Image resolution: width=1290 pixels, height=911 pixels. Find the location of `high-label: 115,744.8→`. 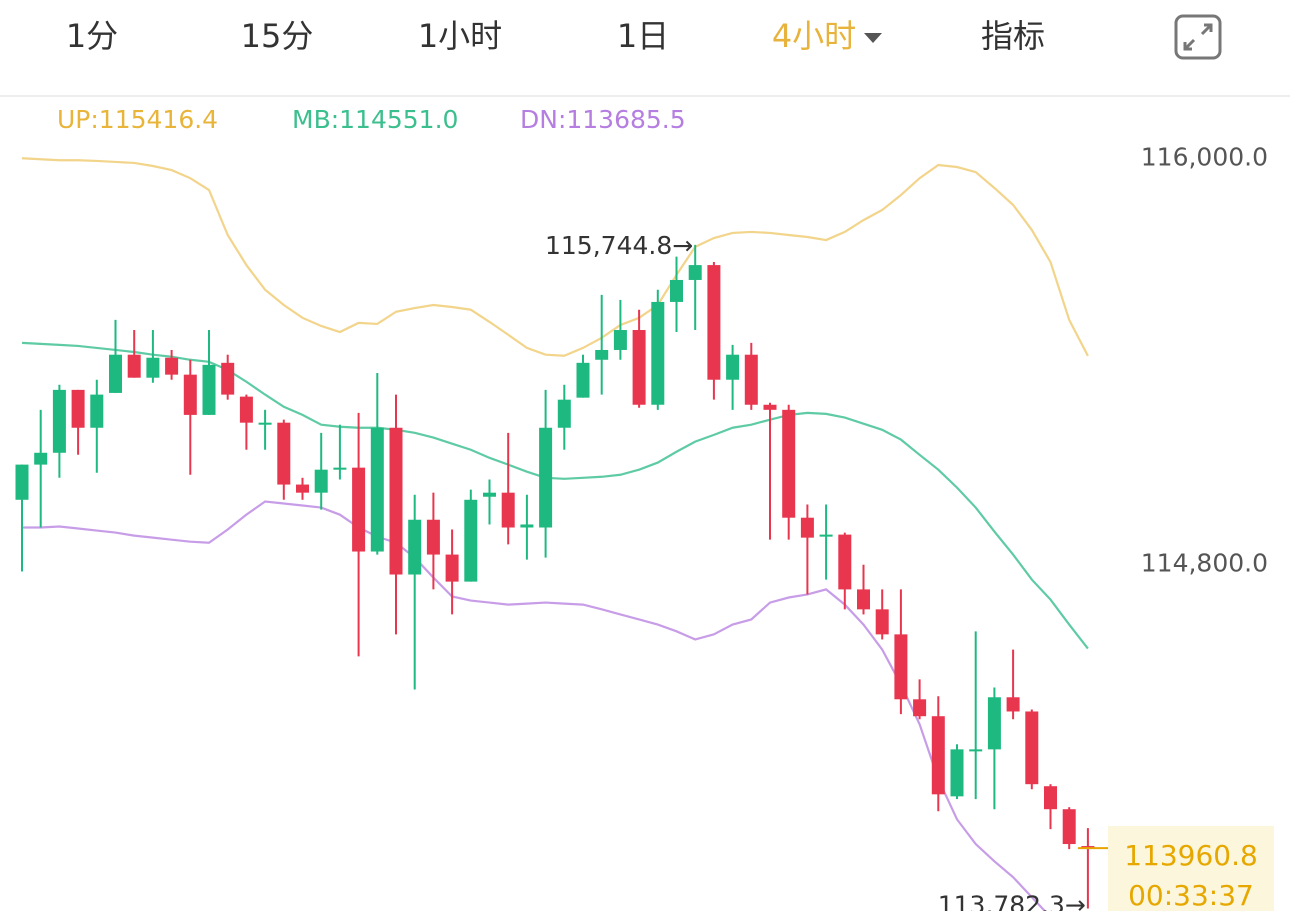

high-label: 115,744.8→ is located at coordinates (619, 245).